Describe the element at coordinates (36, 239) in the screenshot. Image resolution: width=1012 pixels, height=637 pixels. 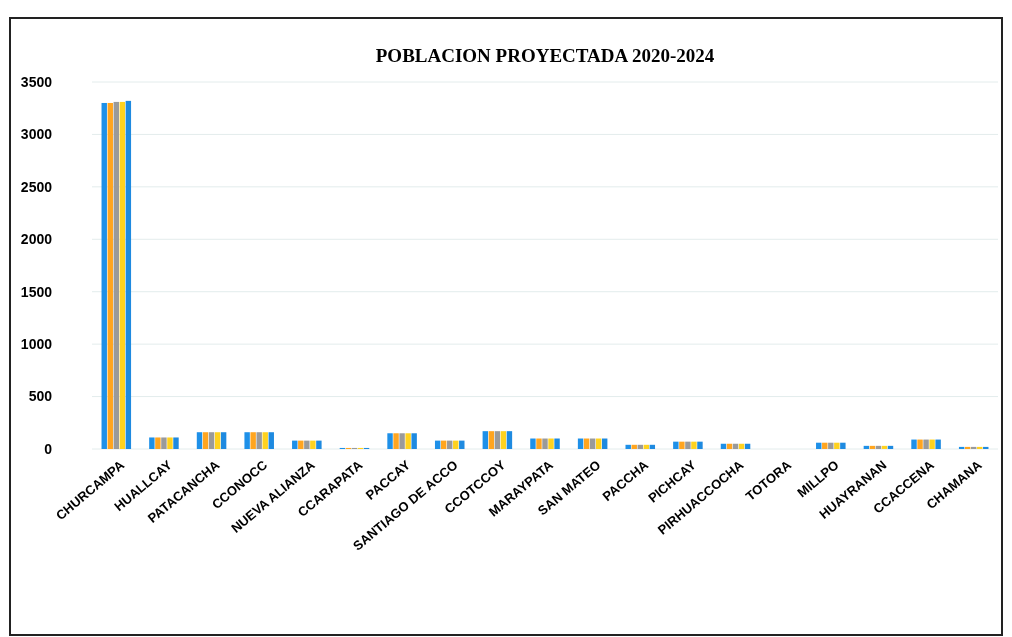
I see `y-tick-label: 2000` at that location.